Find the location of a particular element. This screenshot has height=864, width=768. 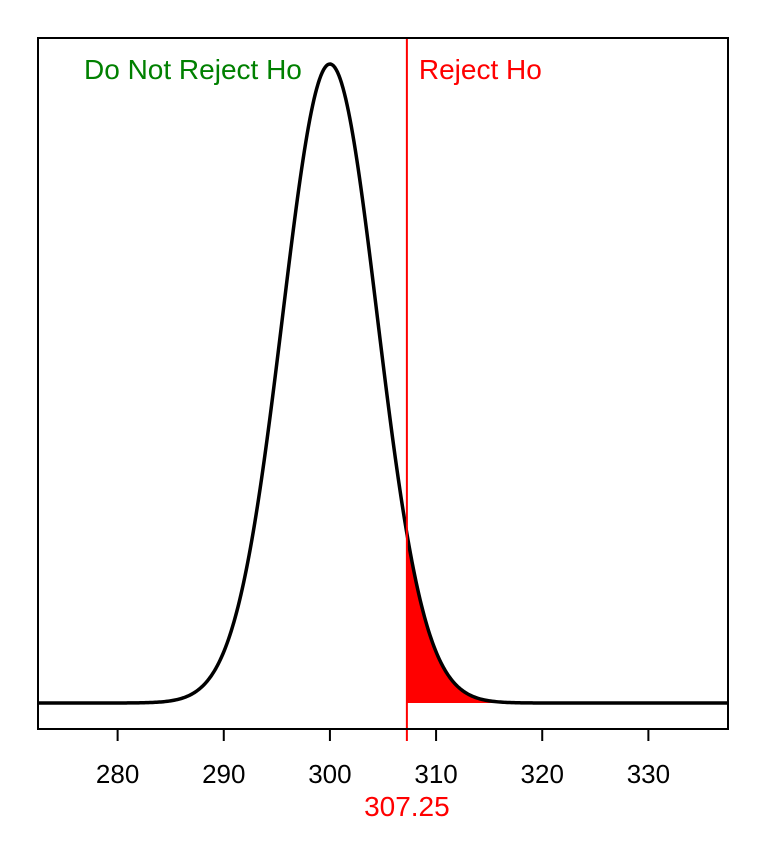

x-tick-label: 310 is located at coordinates (435, 774).